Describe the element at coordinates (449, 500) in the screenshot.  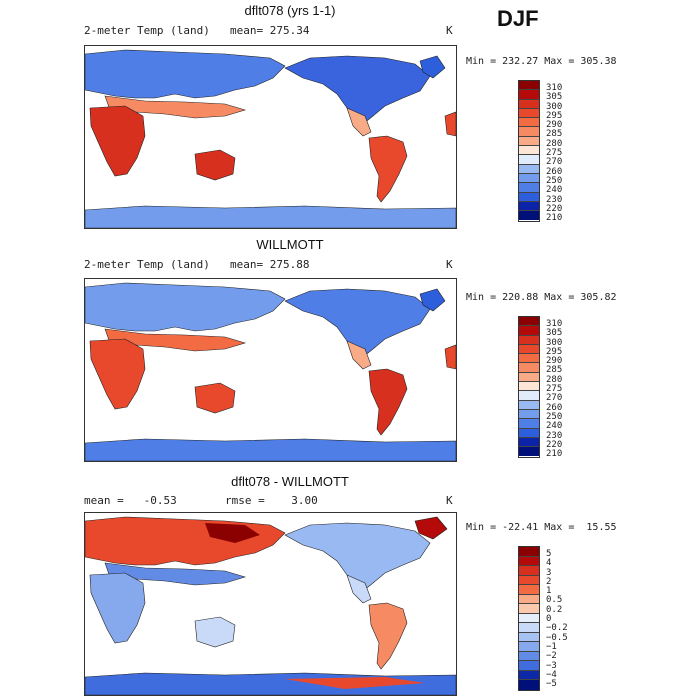
I see `panel-3-unit: K` at that location.